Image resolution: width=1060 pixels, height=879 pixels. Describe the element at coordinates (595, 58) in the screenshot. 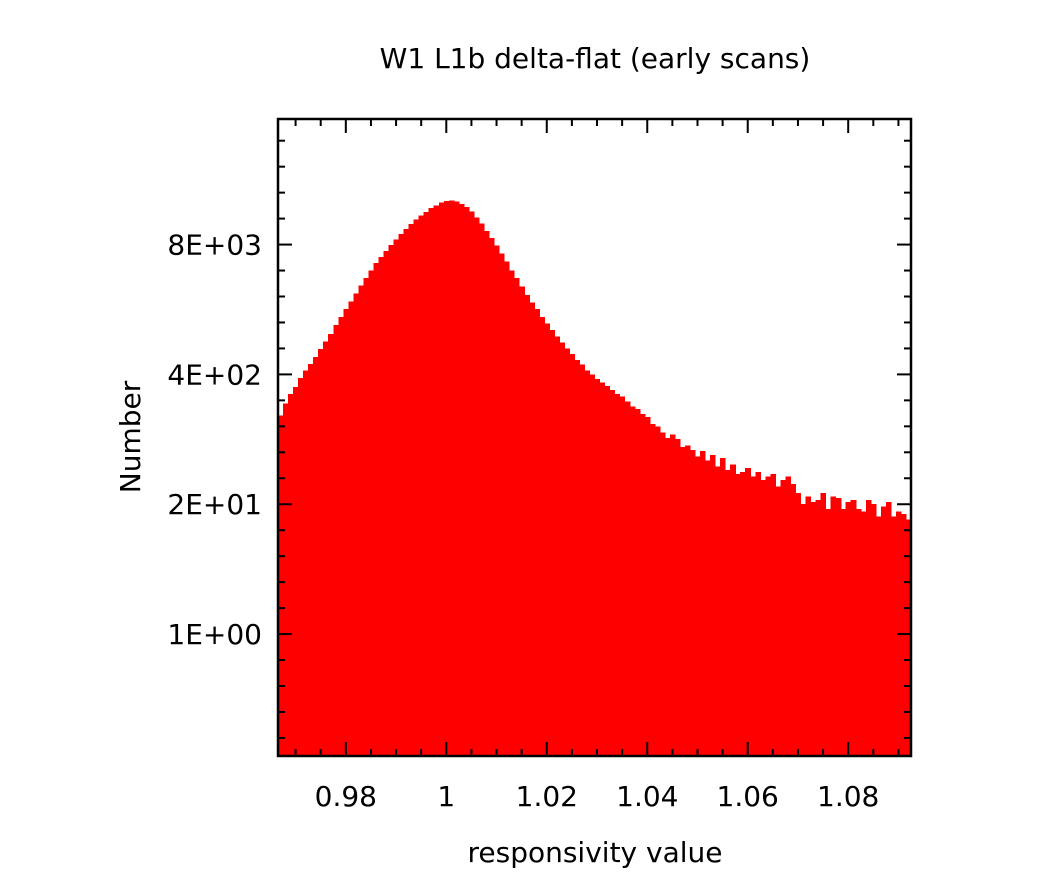

I see `chart-title: W1 L1b delta-flat (early scans)` at that location.